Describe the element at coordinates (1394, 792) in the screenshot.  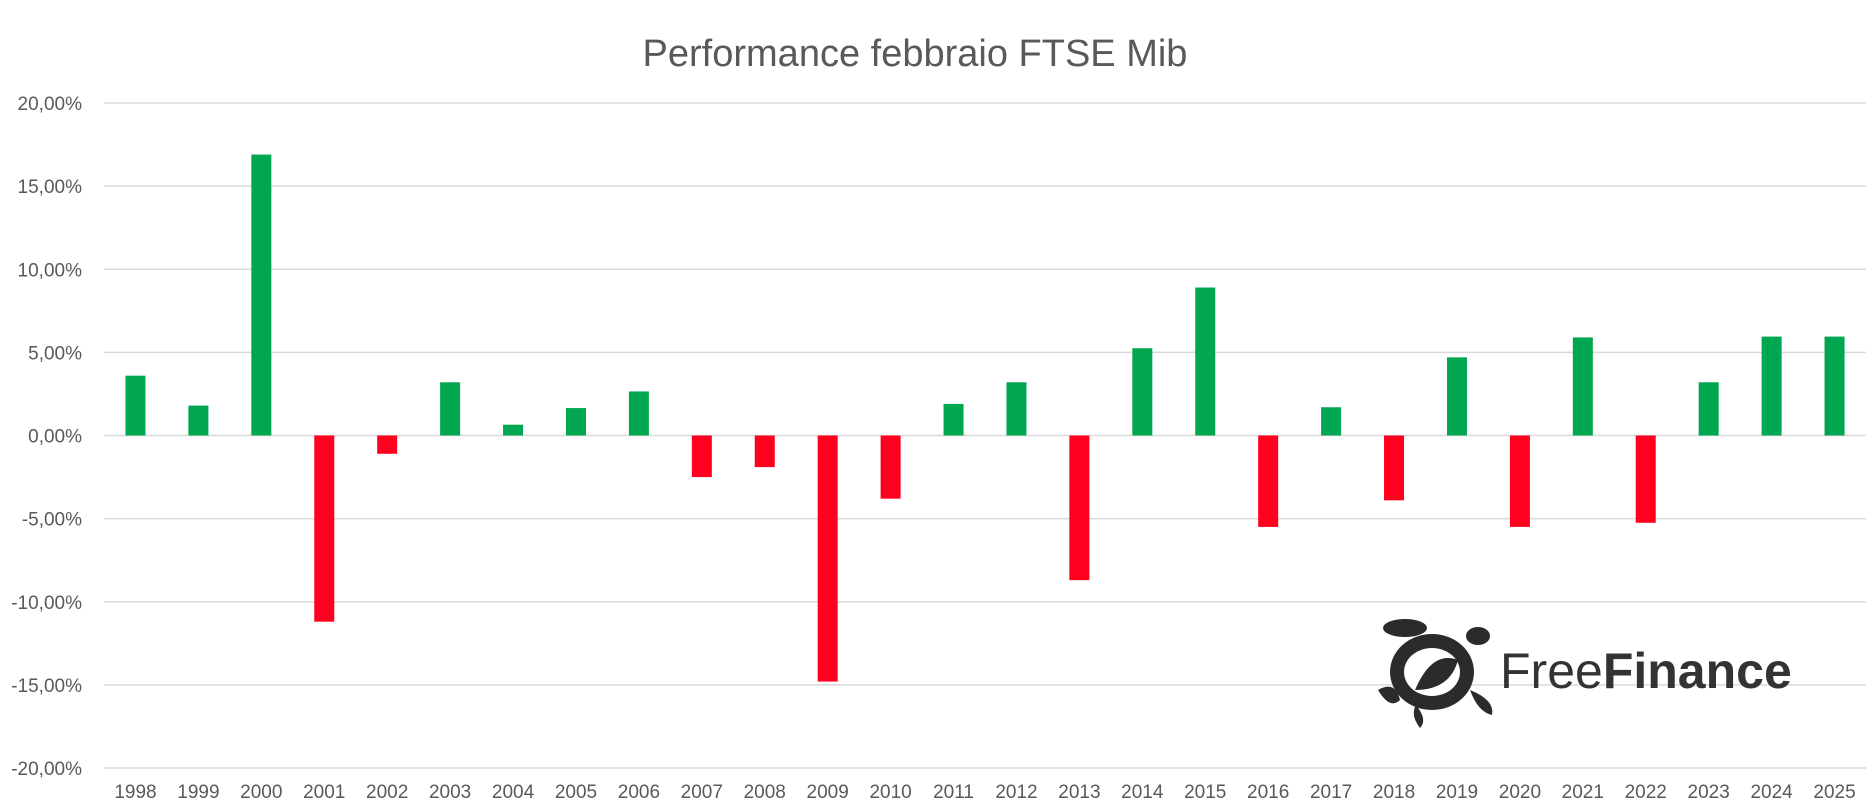
I see `x-tick-label: 2018` at that location.